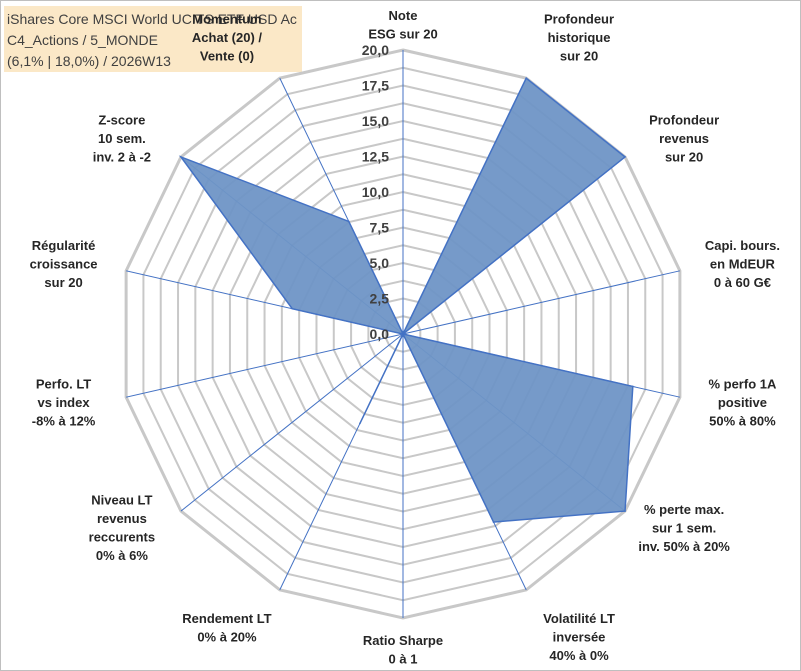  Describe the element at coordinates (226, 628) in the screenshot. I see `axis-label-8: Rendement LT 0% à 20%` at that location.